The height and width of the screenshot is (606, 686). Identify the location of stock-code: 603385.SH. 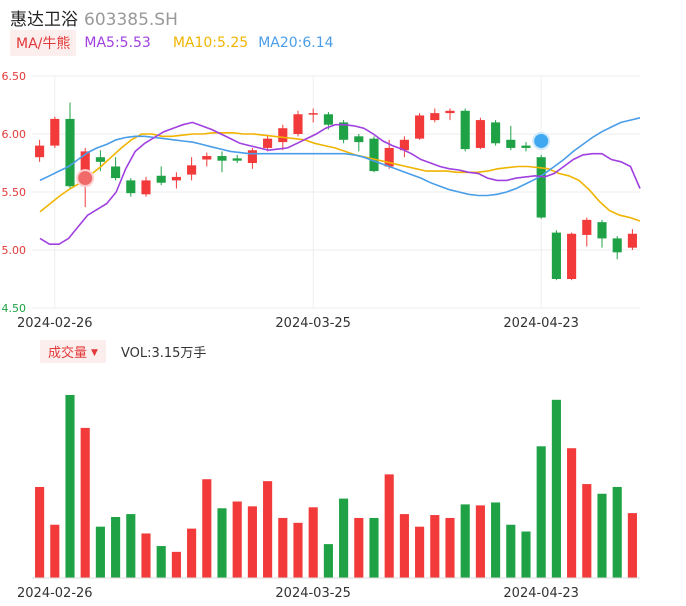
(131, 20).